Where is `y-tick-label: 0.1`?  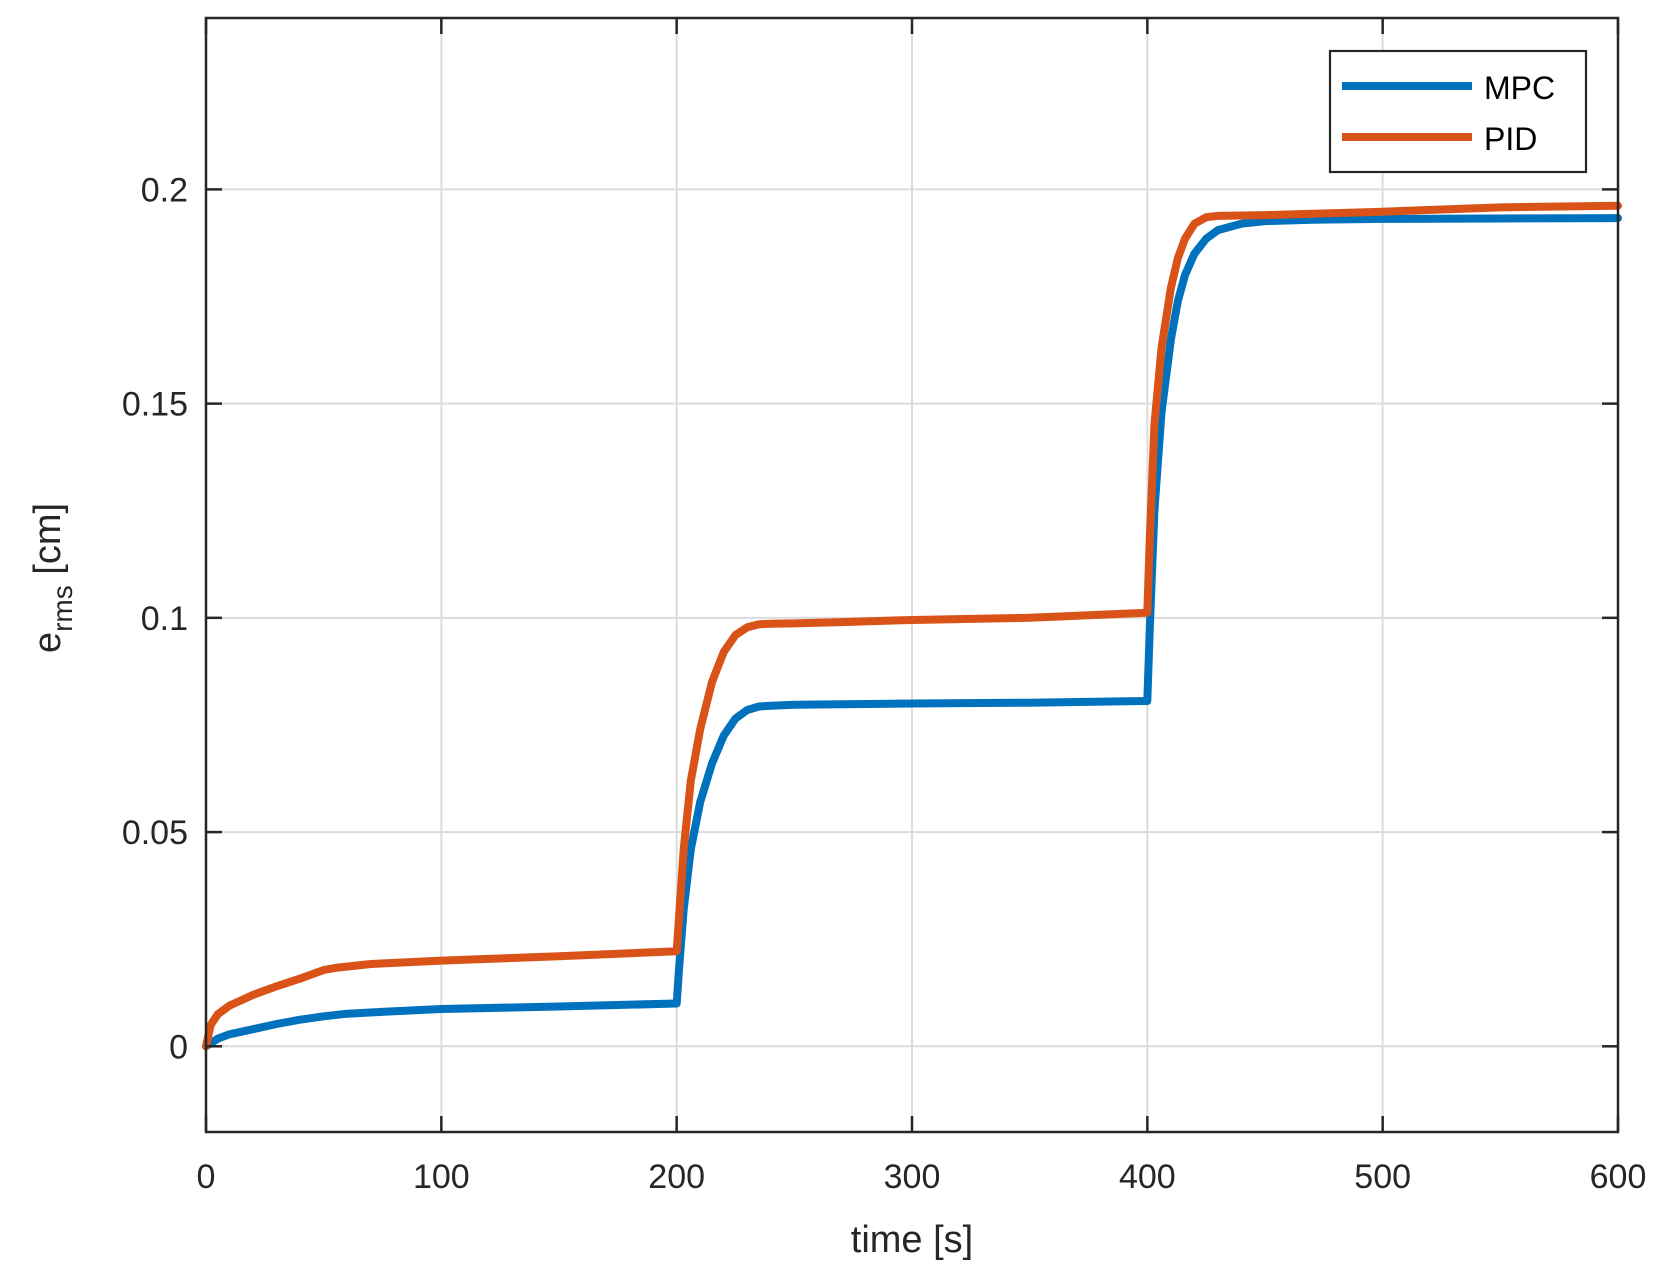
y-tick-label: 0.1 is located at coordinates (164, 619).